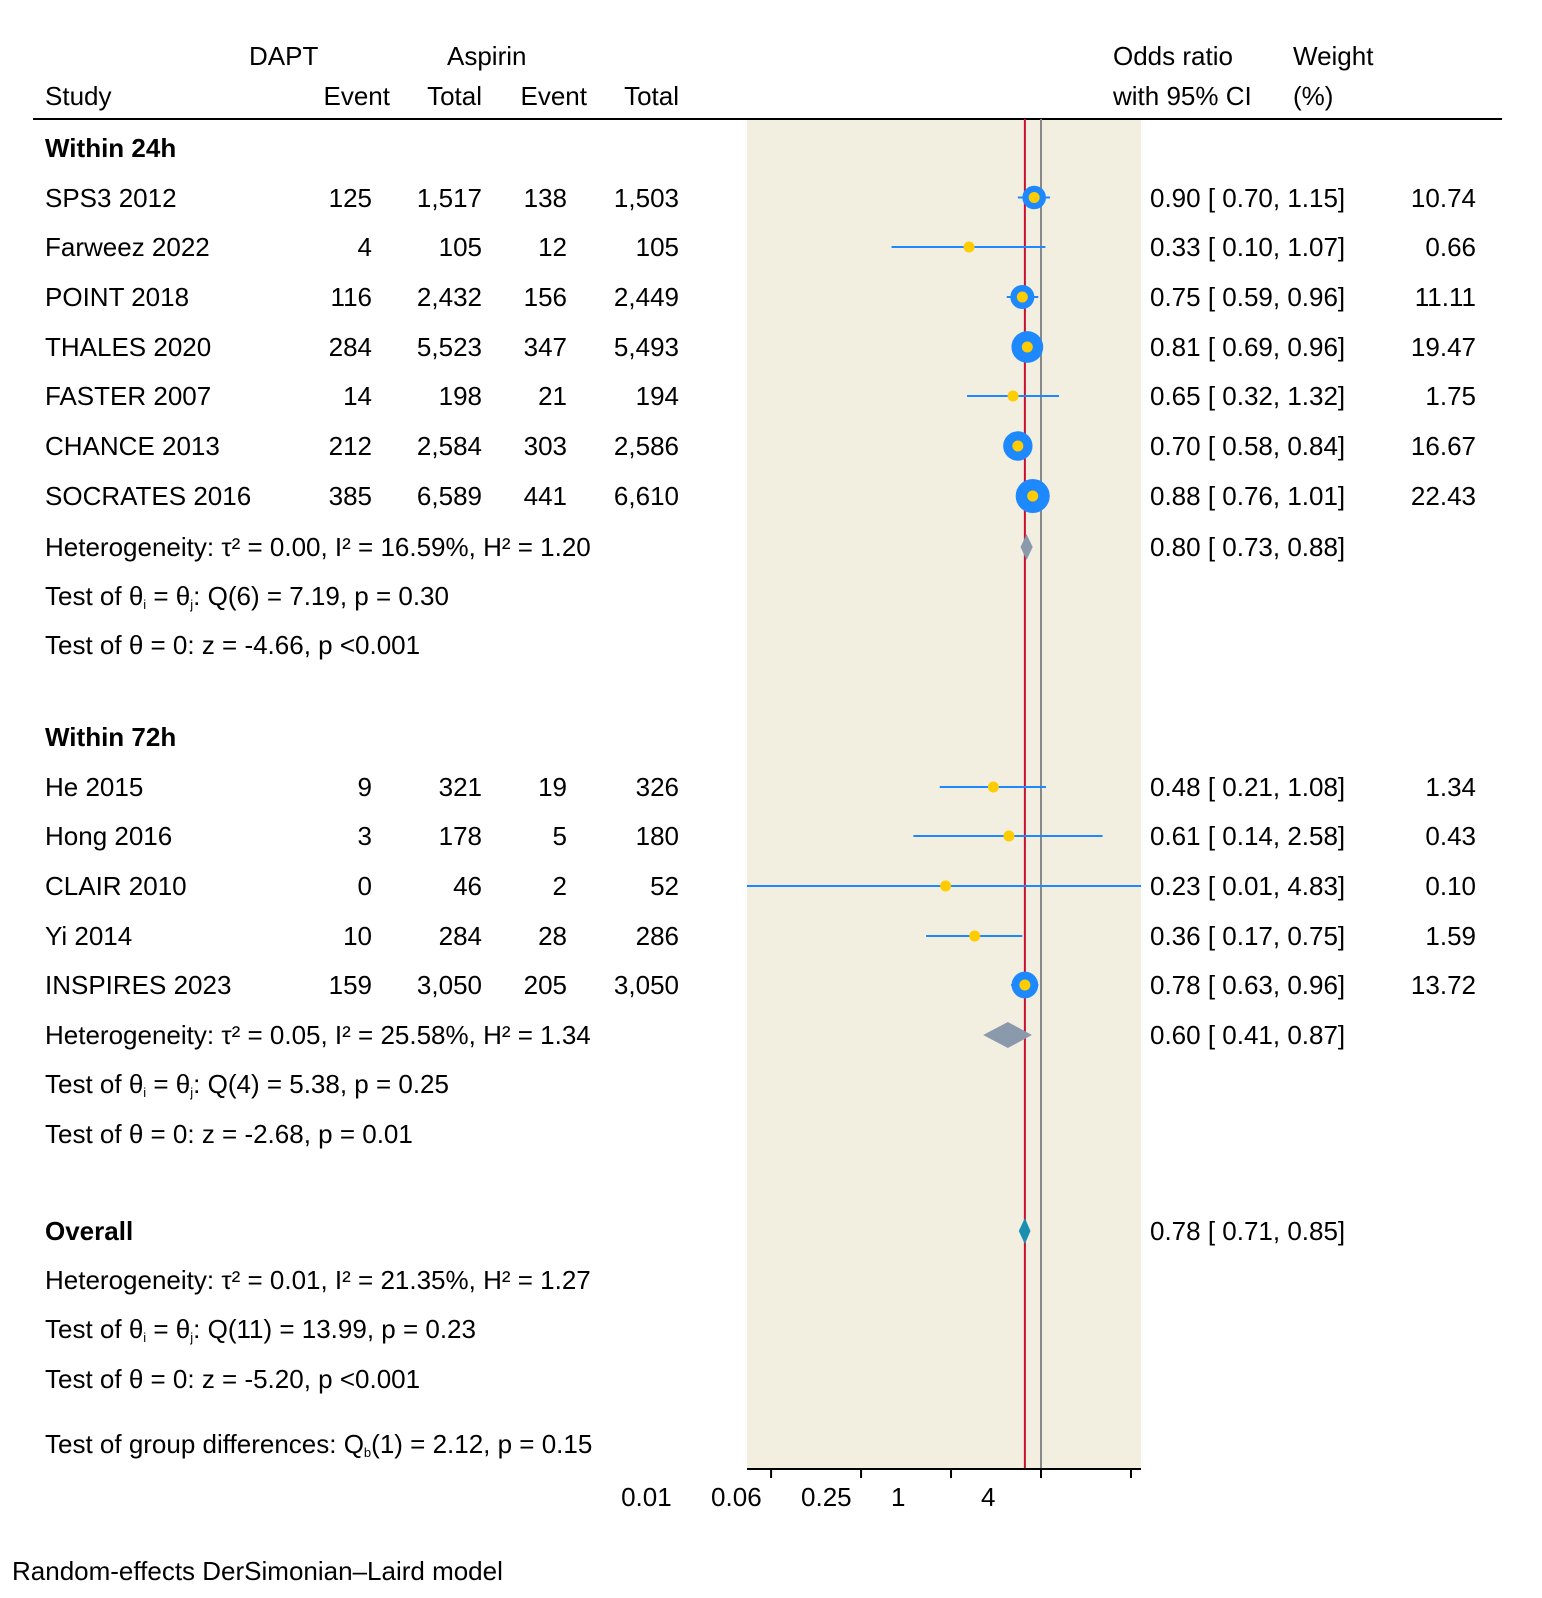  What do you see at coordinates (1313, 96) in the screenshot?
I see `header-weight-unit: (%)` at bounding box center [1313, 96].